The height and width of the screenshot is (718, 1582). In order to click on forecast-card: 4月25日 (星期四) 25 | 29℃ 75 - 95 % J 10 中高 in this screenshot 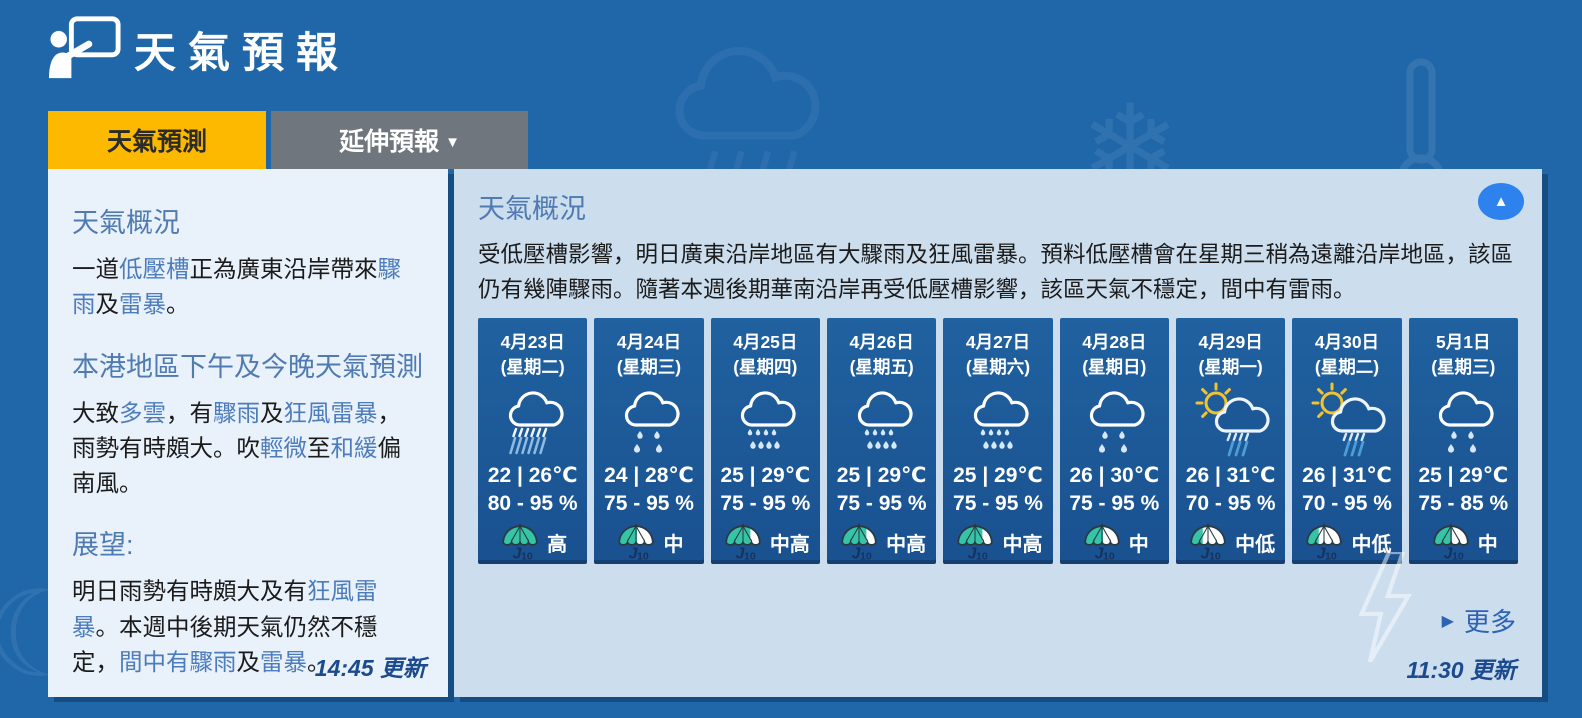, I will do `click(765, 440)`.